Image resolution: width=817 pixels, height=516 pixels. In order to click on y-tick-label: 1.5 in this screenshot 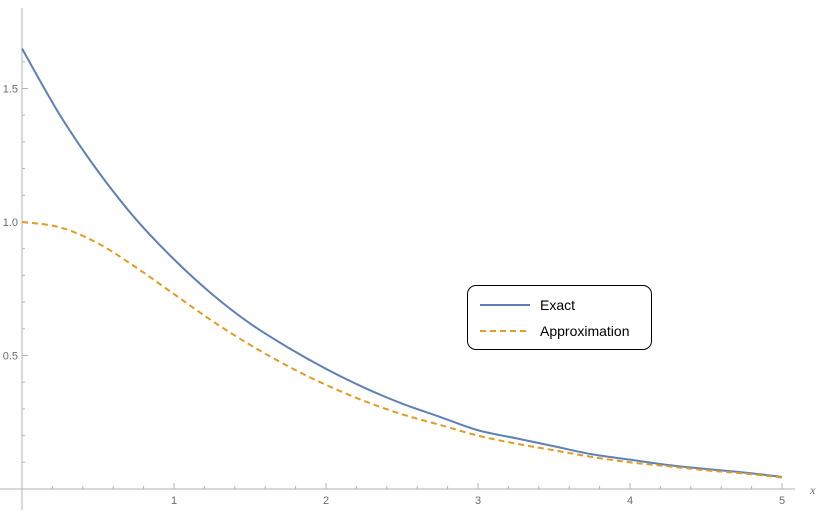, I will do `click(10, 90)`.